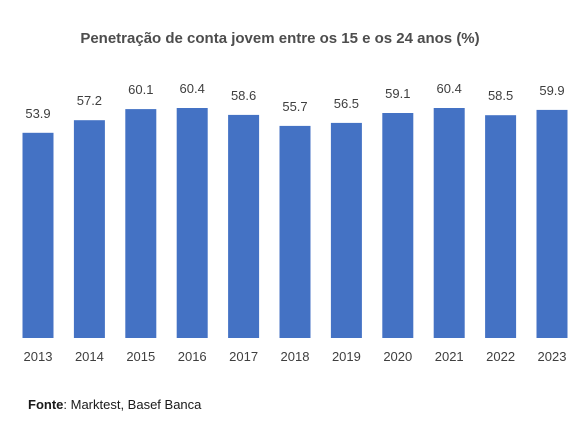  Describe the element at coordinates (449, 356) in the screenshot. I see `x-tick-label-2021: 2021` at that location.